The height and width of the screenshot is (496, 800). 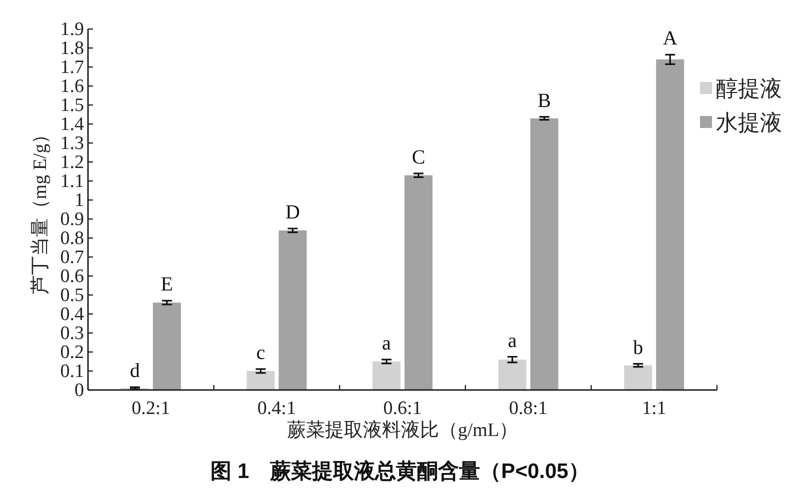 I want to click on y-tick-label: 1.7, so click(x=72, y=67).